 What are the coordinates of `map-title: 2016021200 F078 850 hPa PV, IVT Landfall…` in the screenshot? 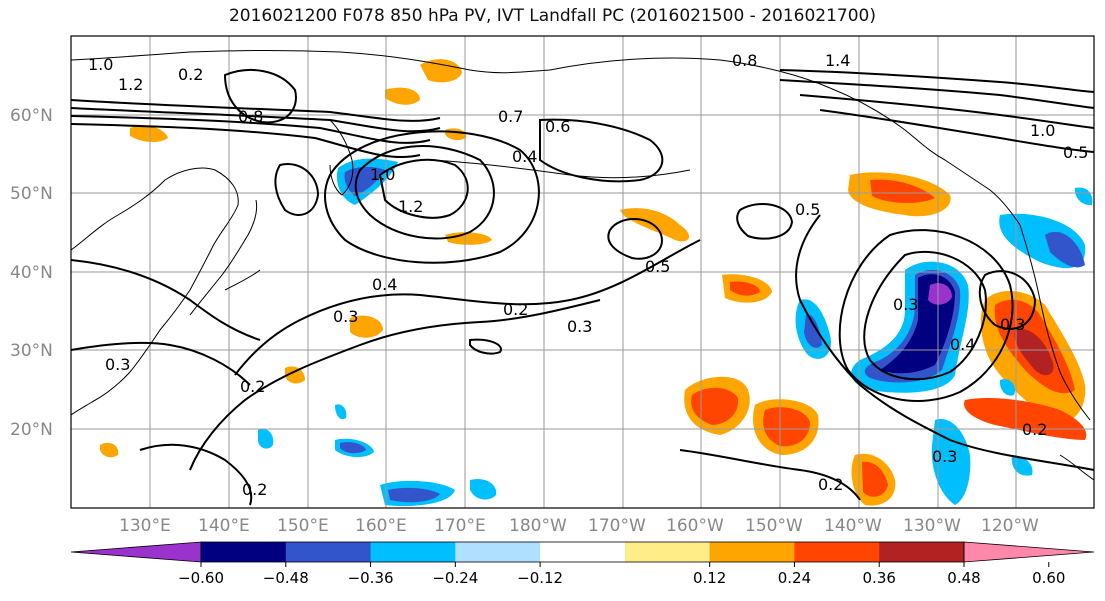 It's located at (552, 16).